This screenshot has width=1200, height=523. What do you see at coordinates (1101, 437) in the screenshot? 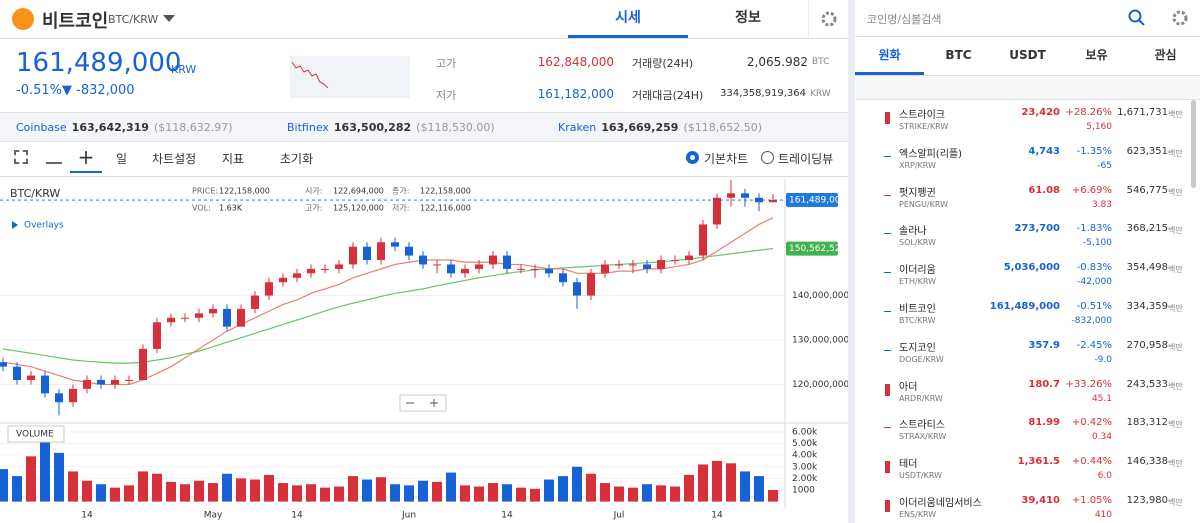
I see `coin-change: 0.34` at bounding box center [1101, 437].